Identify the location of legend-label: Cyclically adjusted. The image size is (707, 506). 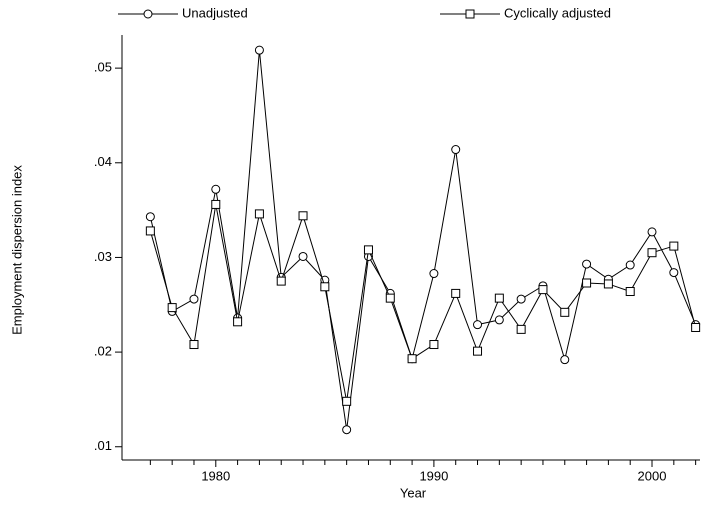
(557, 12).